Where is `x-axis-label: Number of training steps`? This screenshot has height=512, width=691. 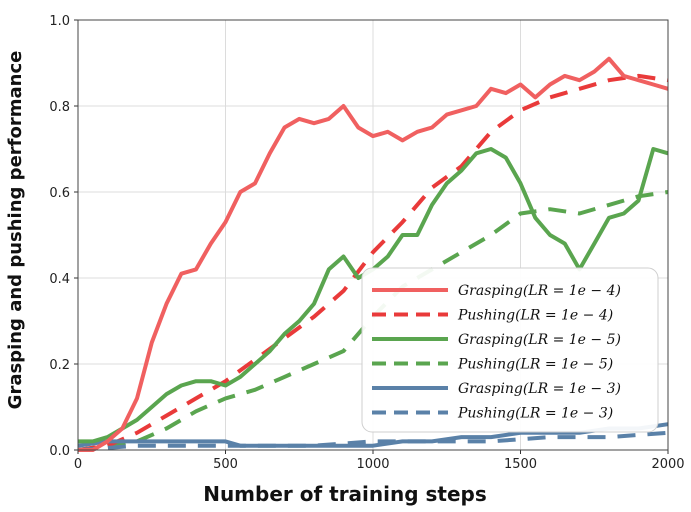
x-axis-label: Number of training steps is located at coordinates (345, 494).